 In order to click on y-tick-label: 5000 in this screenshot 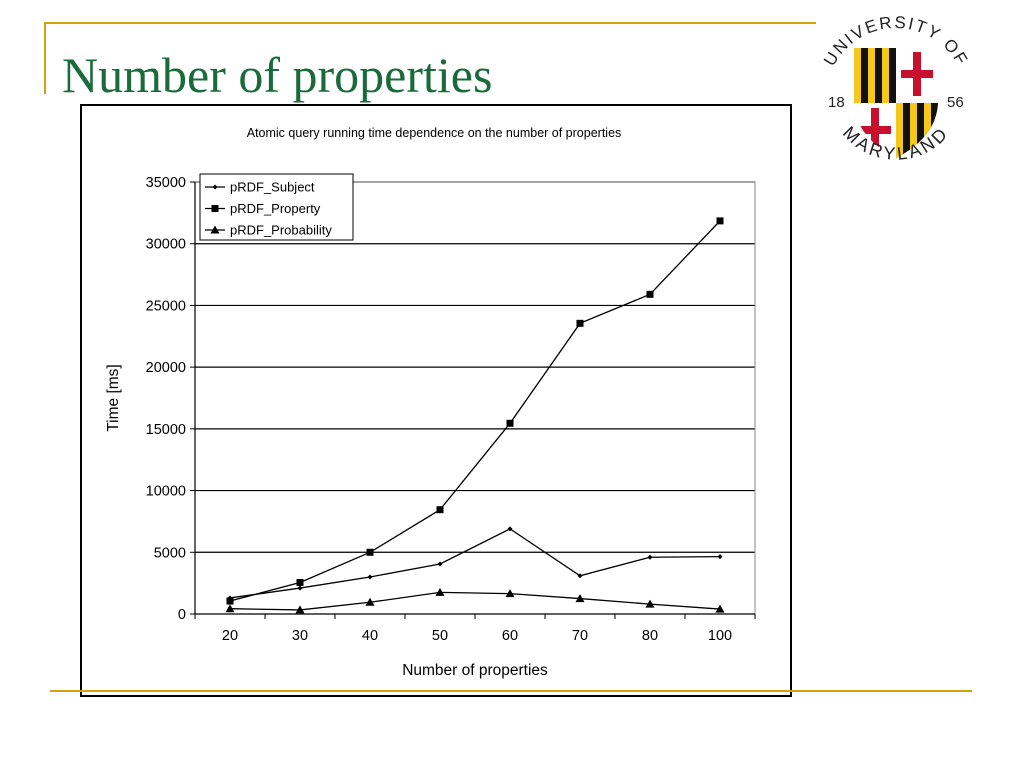, I will do `click(170, 553)`.